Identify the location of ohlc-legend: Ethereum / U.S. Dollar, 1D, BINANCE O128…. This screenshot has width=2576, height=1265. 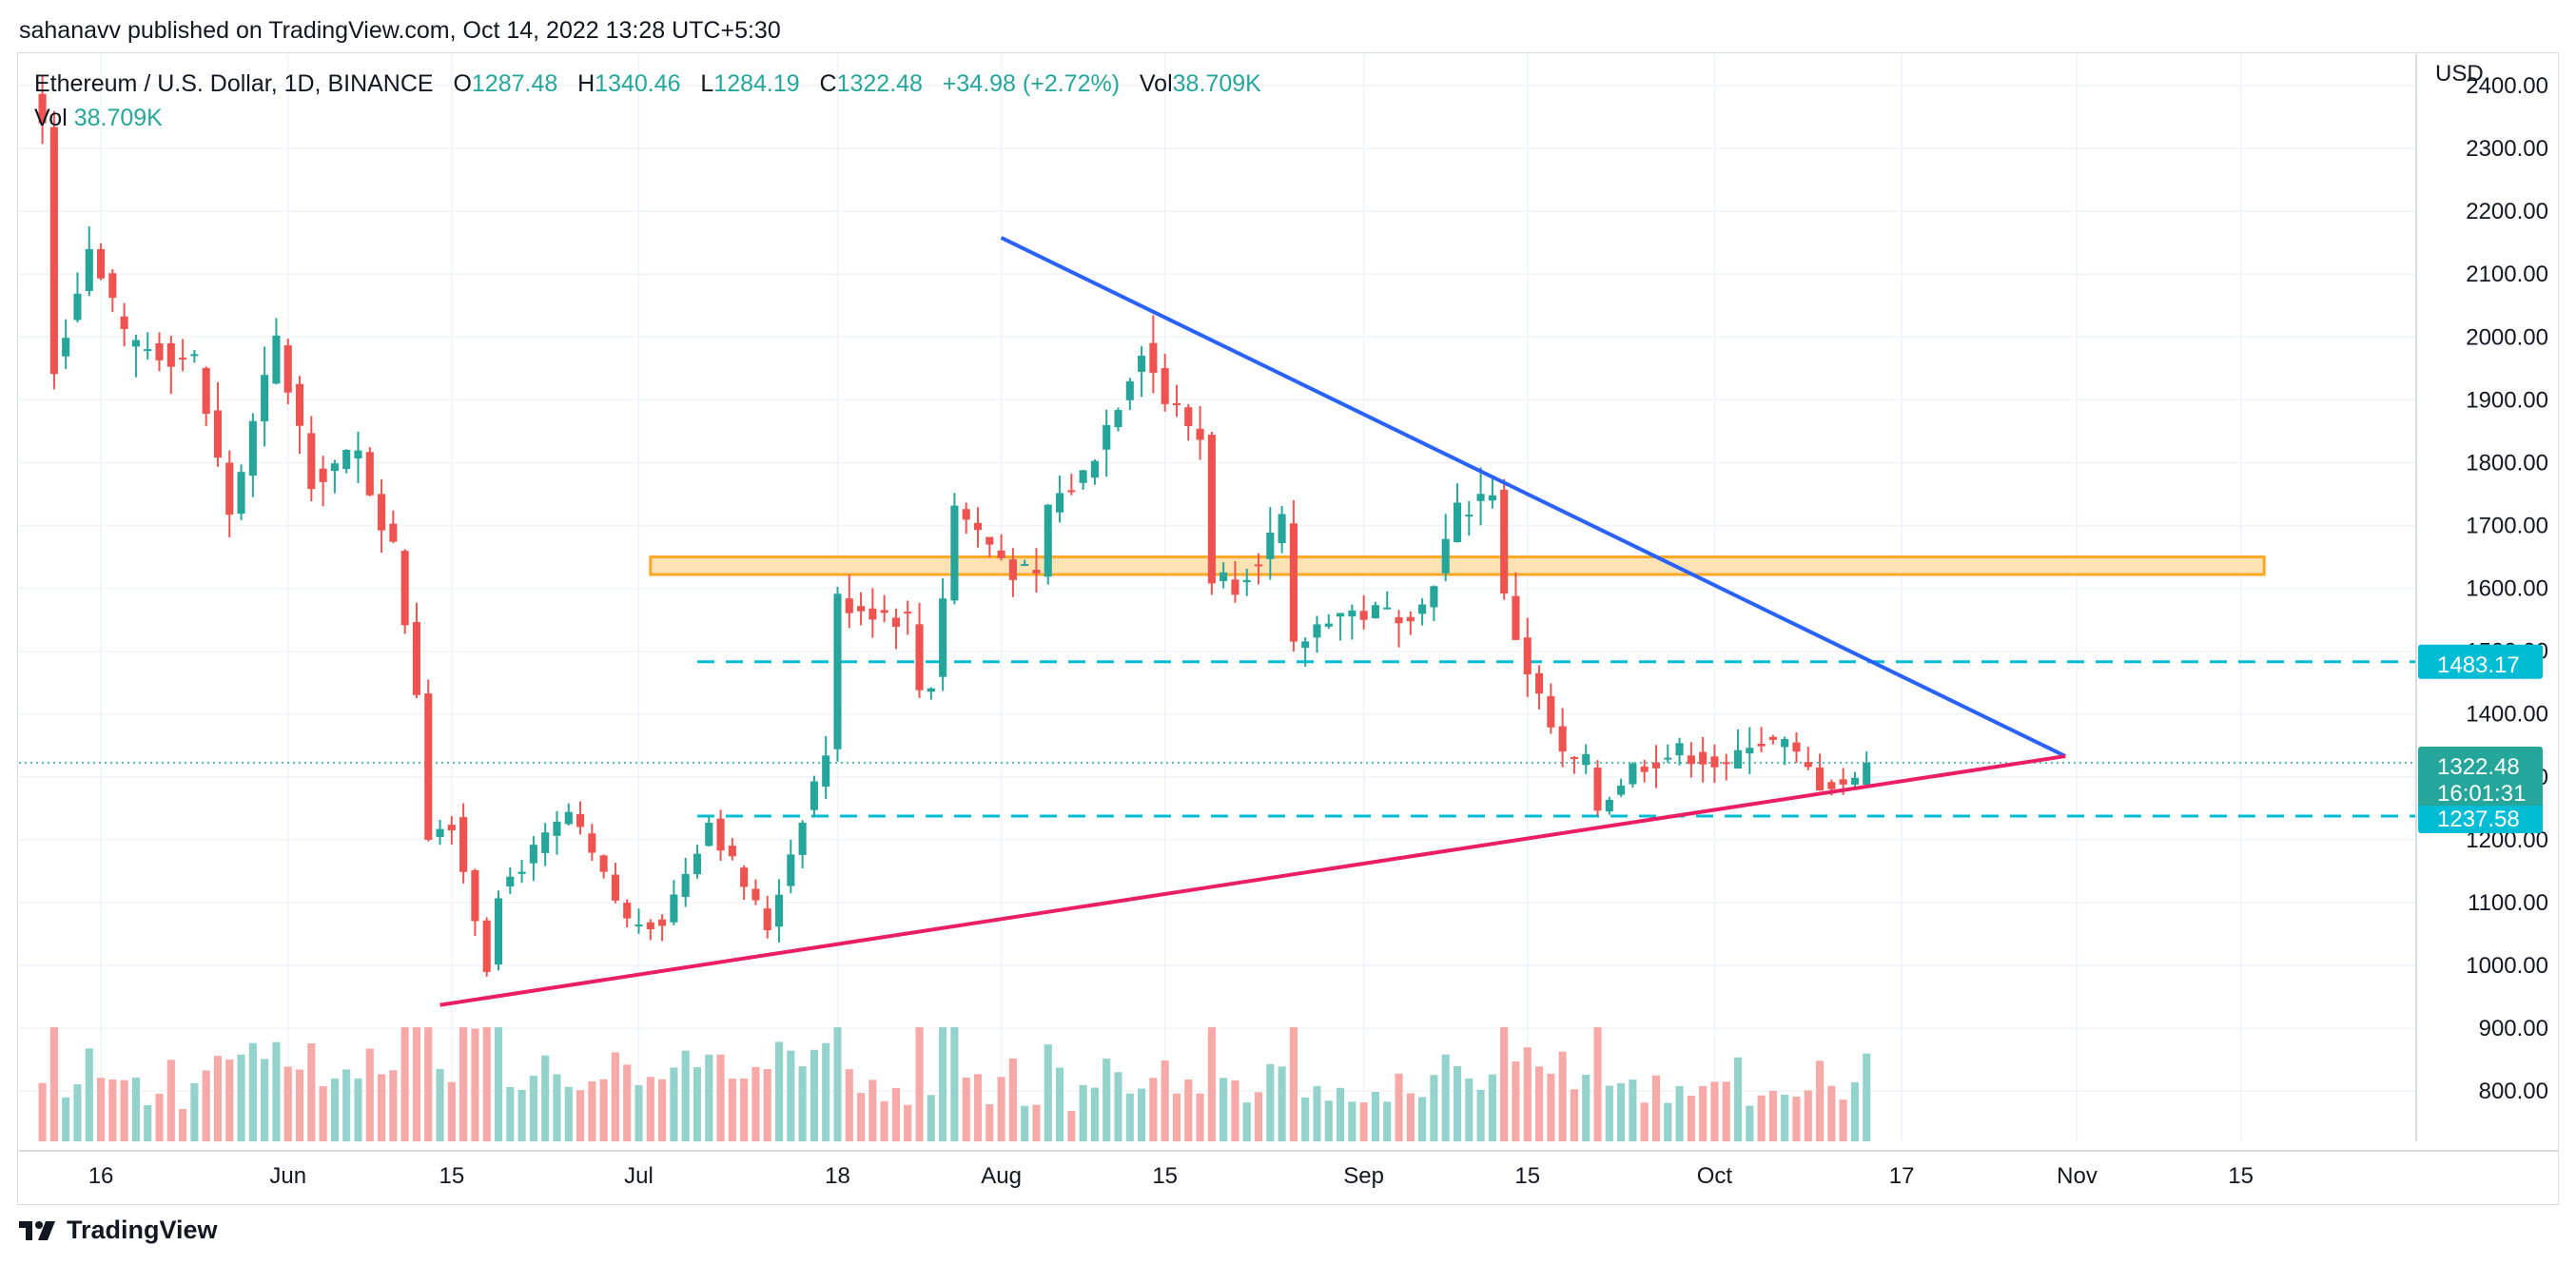
(648, 84).